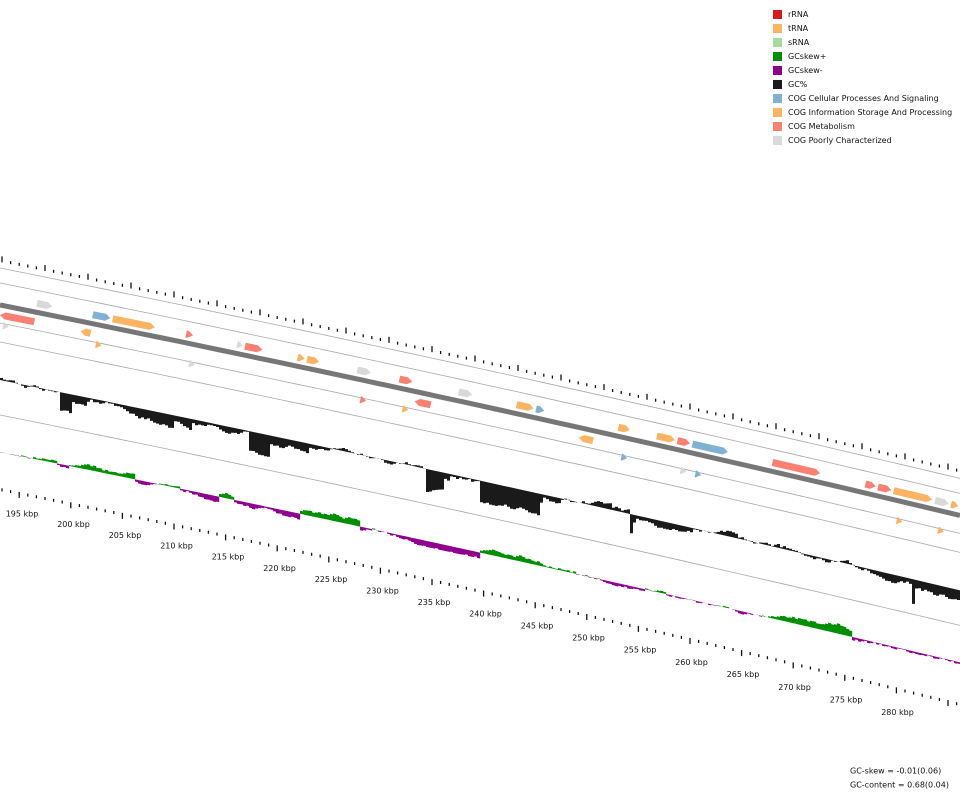 The image size is (960, 800). I want to click on scale-label: 275 kbp, so click(846, 699).